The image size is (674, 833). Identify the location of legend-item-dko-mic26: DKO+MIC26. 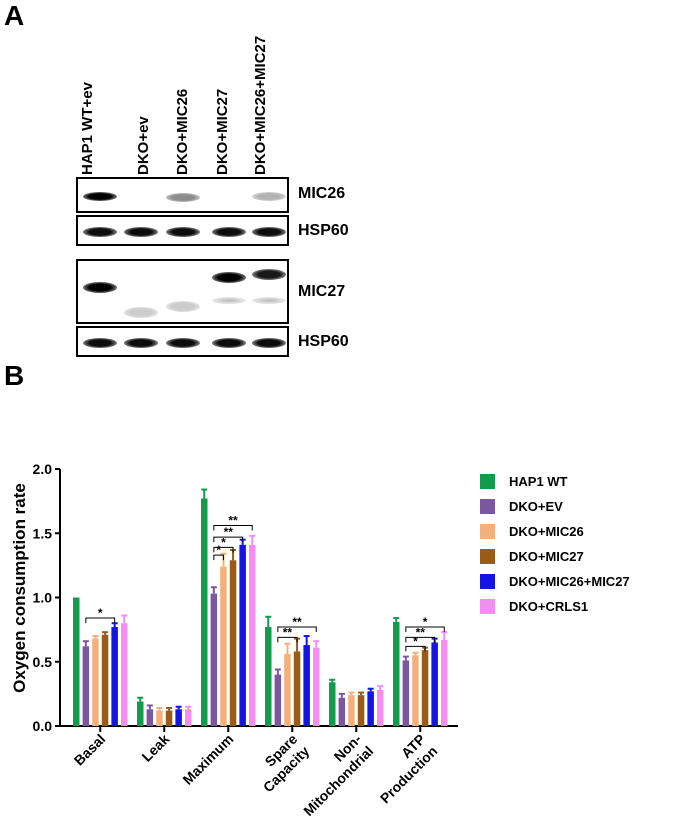
(532, 531).